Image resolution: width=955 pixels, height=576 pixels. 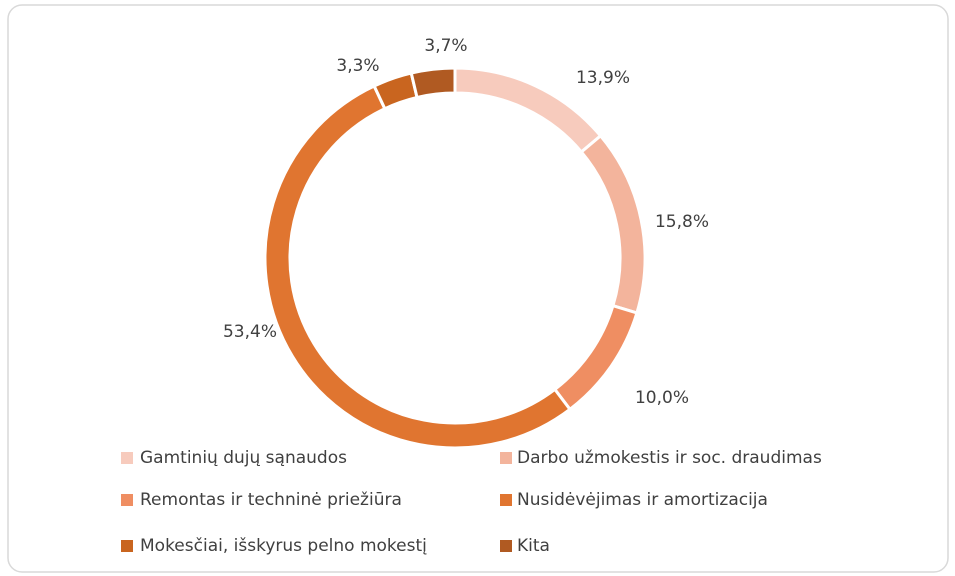 I want to click on data-label: 13,9%, so click(x=603, y=78).